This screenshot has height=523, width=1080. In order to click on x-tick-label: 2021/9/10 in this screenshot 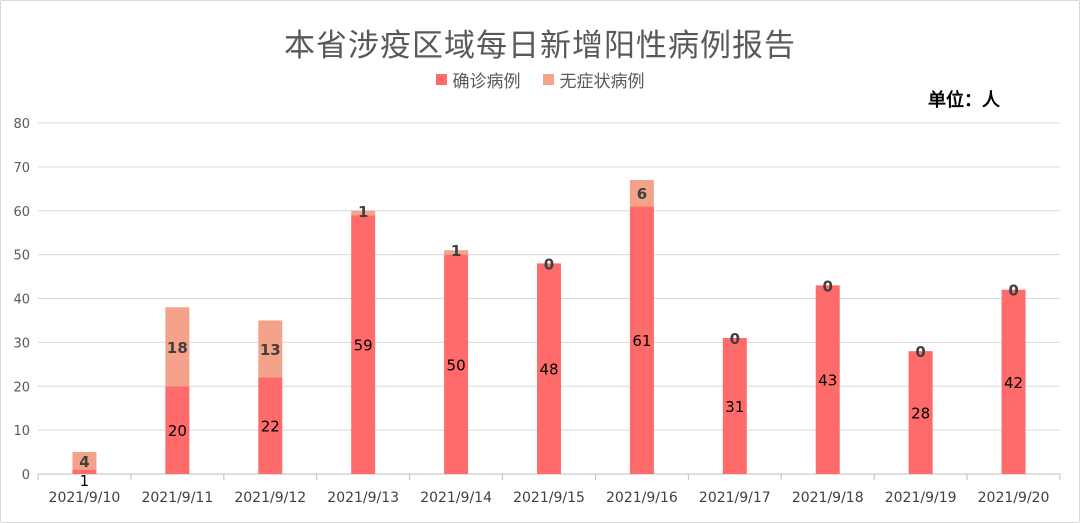, I will do `click(85, 498)`.